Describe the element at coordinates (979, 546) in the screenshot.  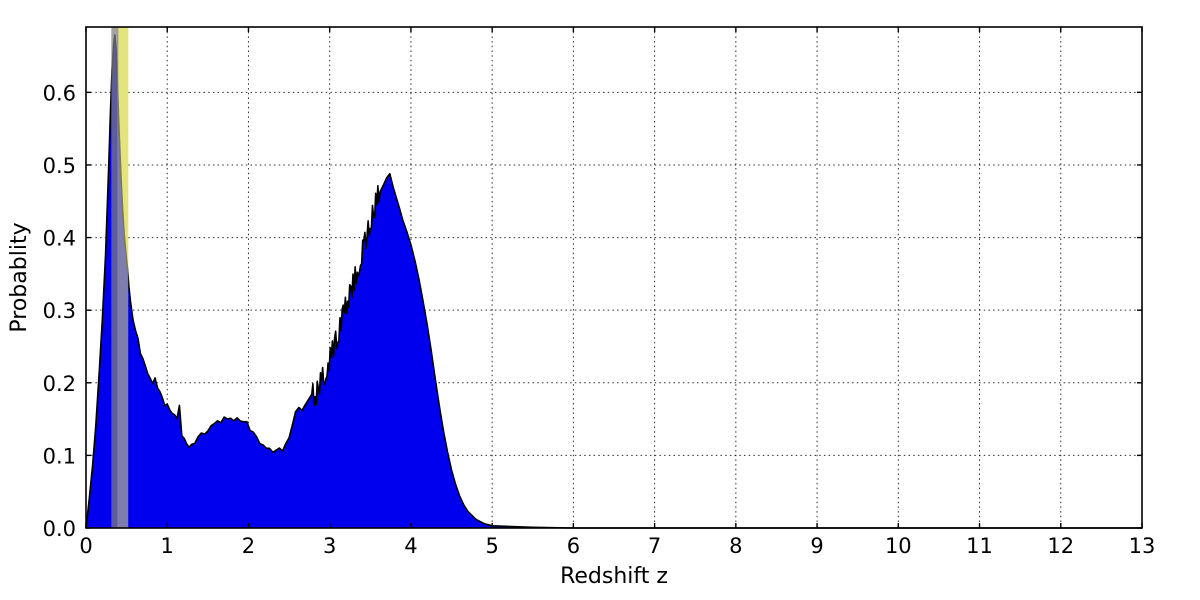
I see `x-tick-label-11: 11` at that location.